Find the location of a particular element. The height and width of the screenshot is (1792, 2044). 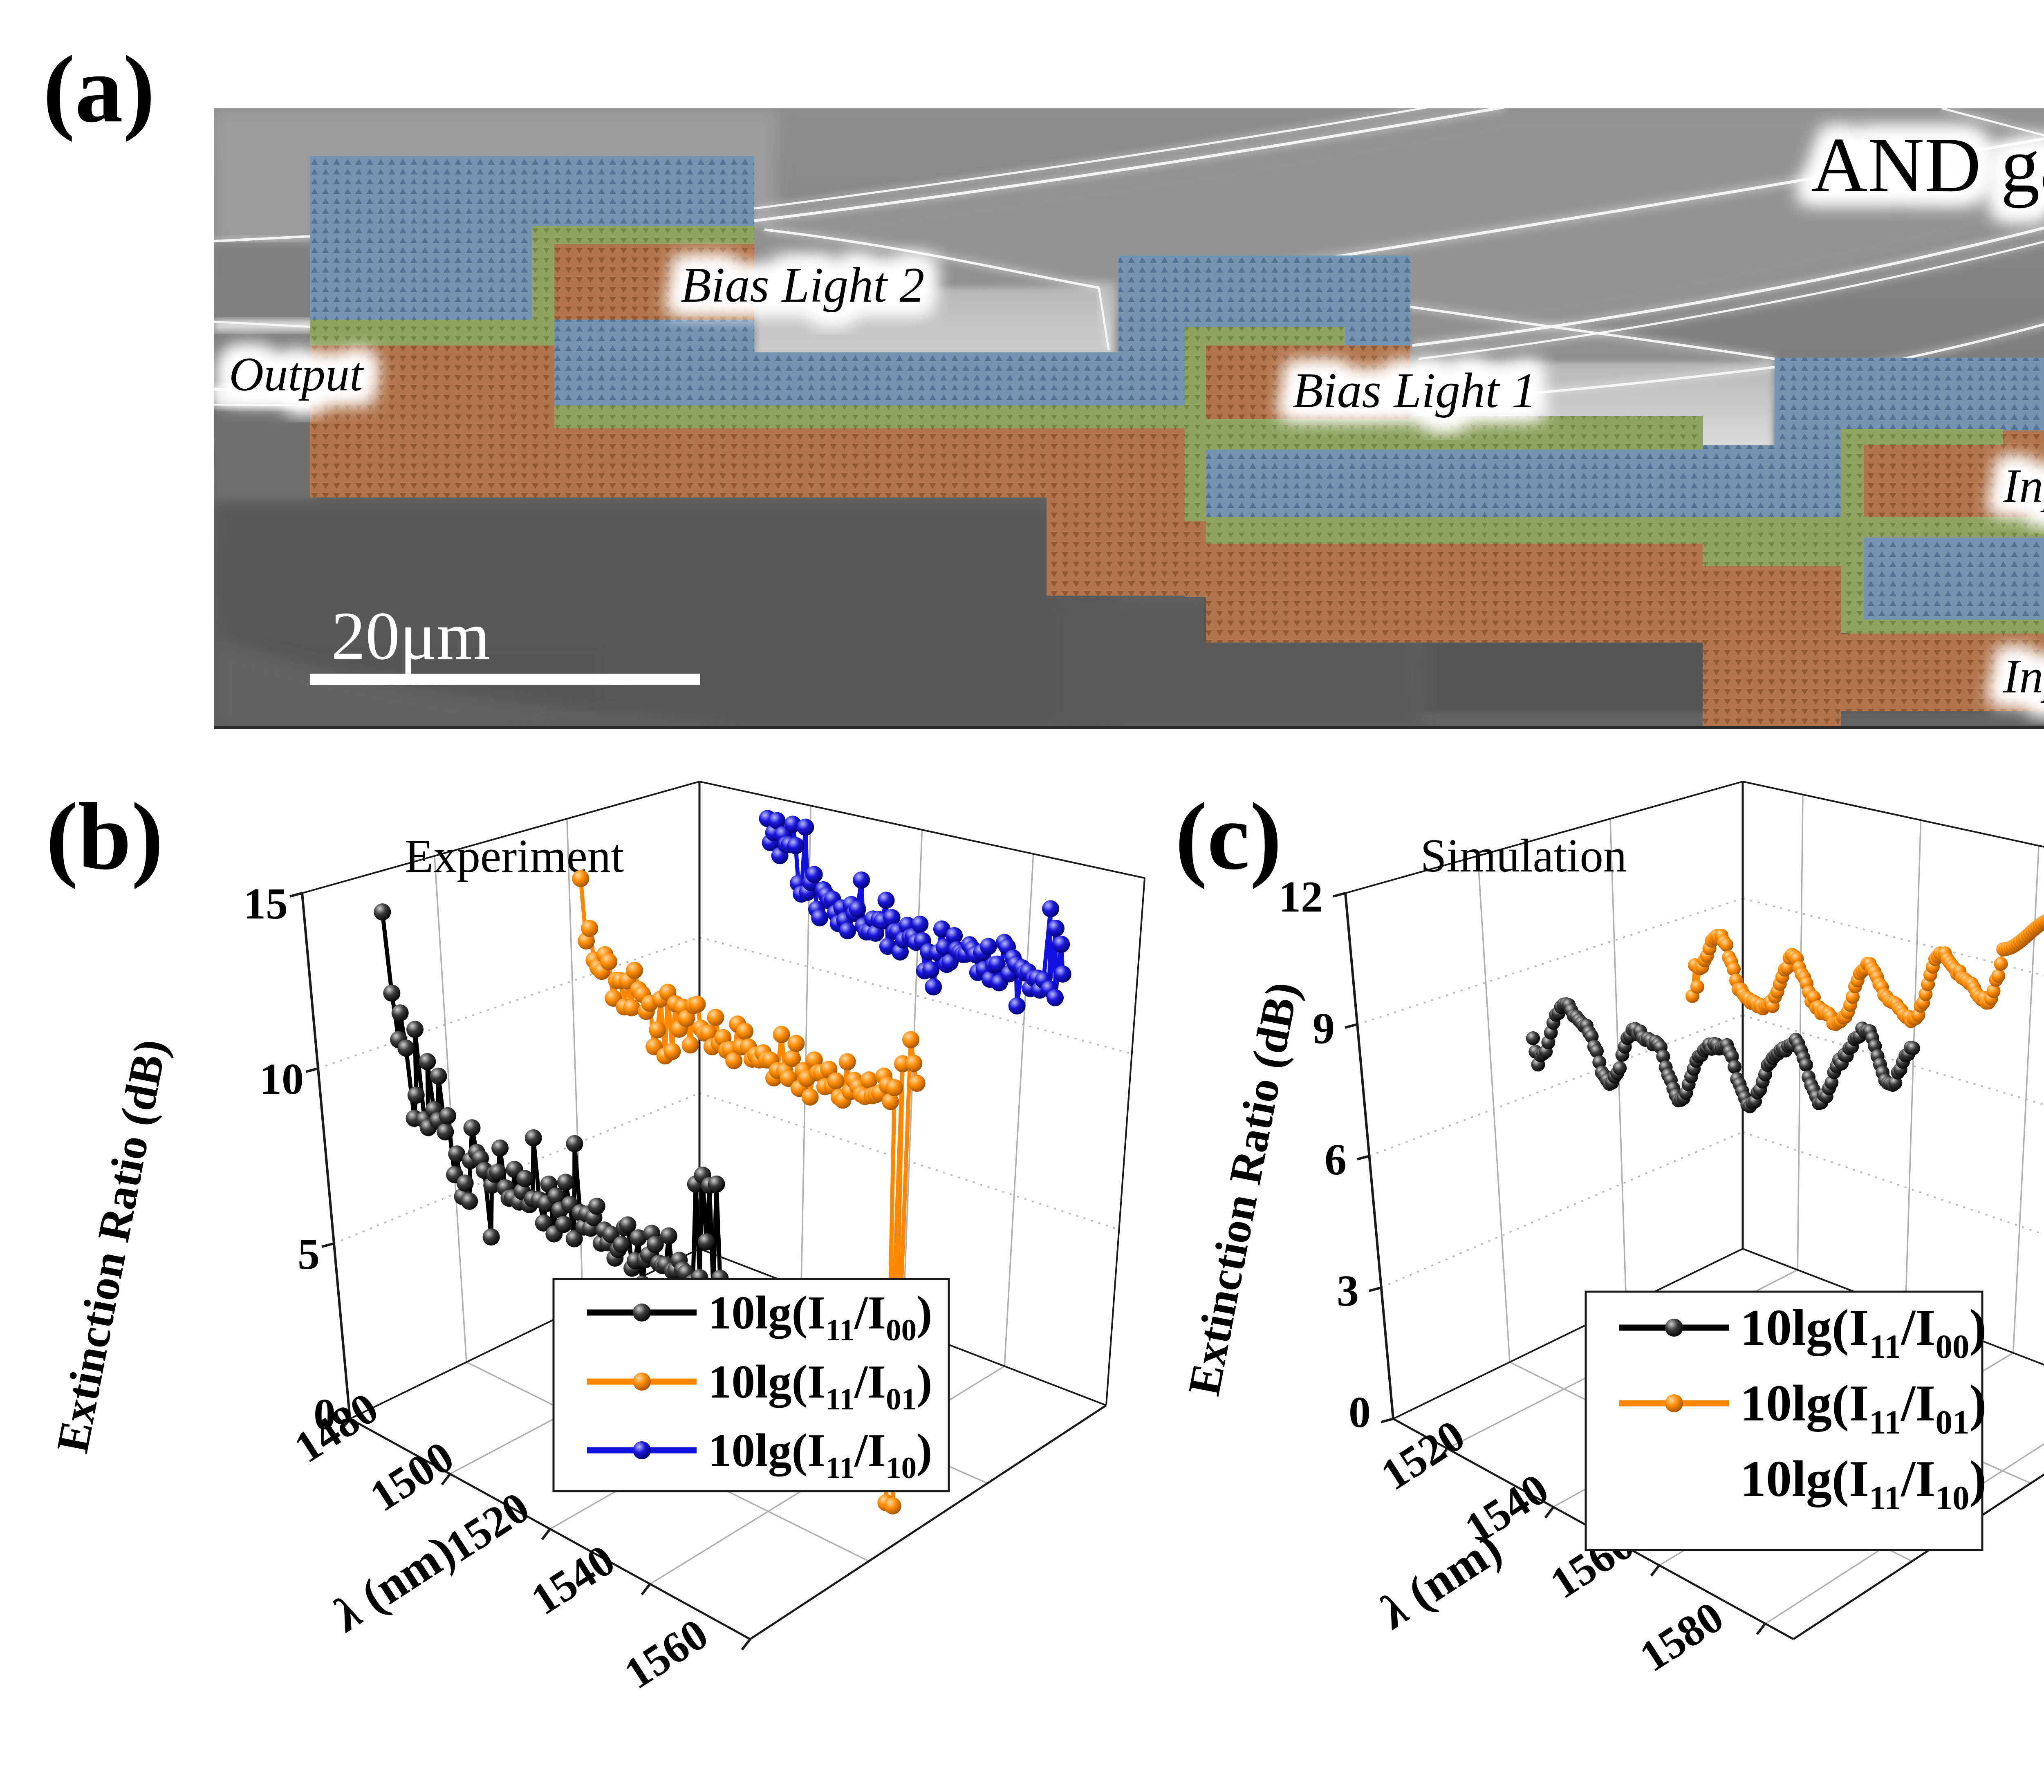

svg-text: Bias Light 2 is located at coordinates (803, 286).